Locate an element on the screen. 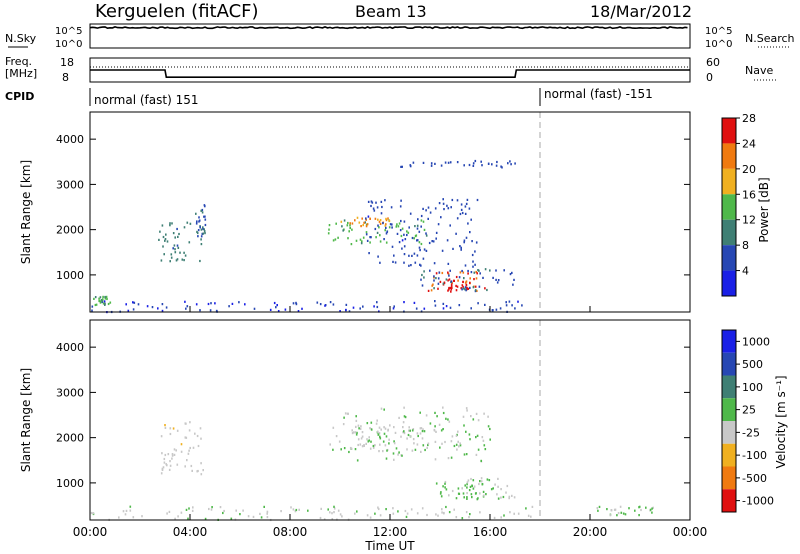 The width and height of the screenshot is (800, 554). y-tick-label: 4000 is located at coordinates (70, 347).